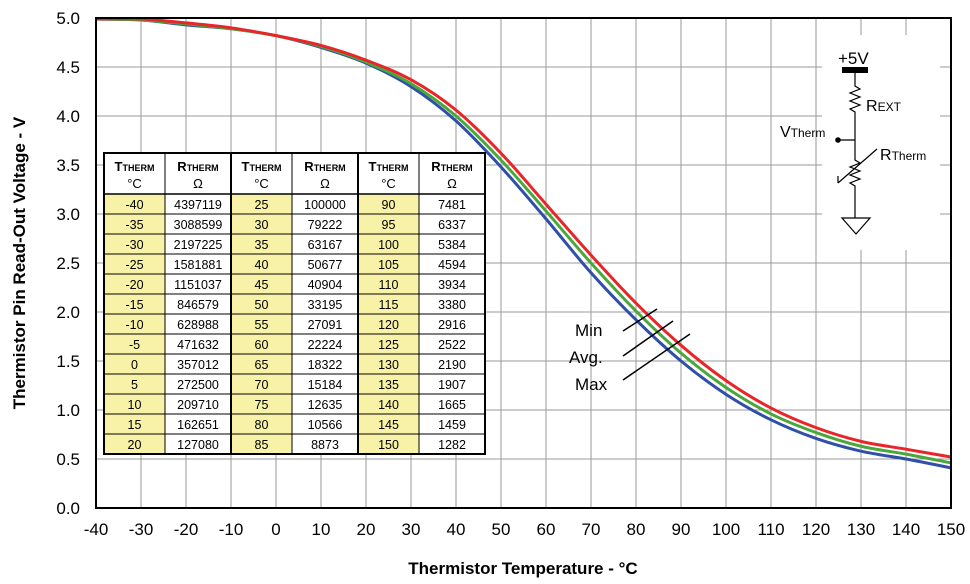 Image resolution: width=970 pixels, height=584 pixels. What do you see at coordinates (325, 445) in the screenshot?
I see `resistance-value: 8873` at bounding box center [325, 445].